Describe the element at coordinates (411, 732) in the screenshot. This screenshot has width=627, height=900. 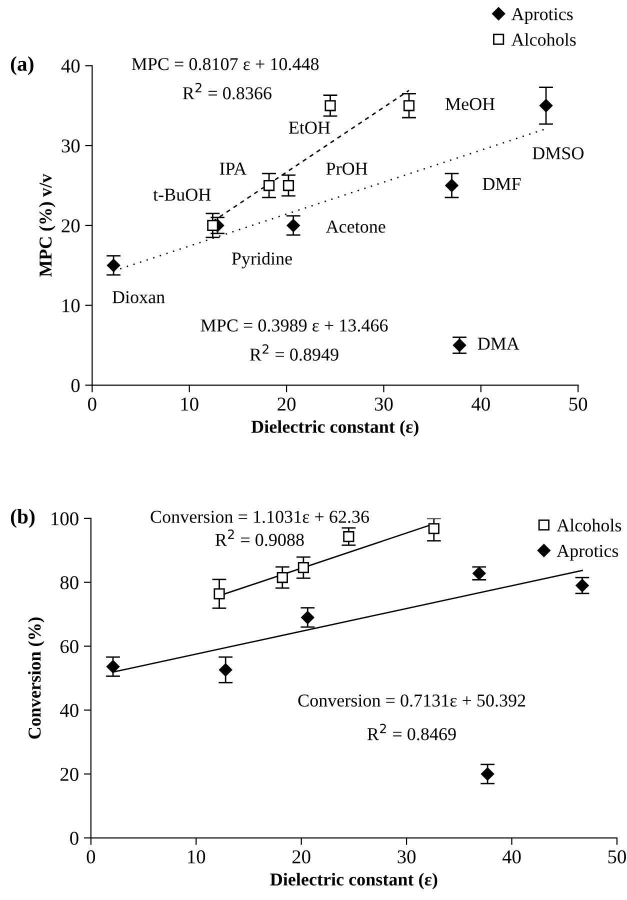
I see `annotation: R$^{2}$ = 0.8469` at that location.